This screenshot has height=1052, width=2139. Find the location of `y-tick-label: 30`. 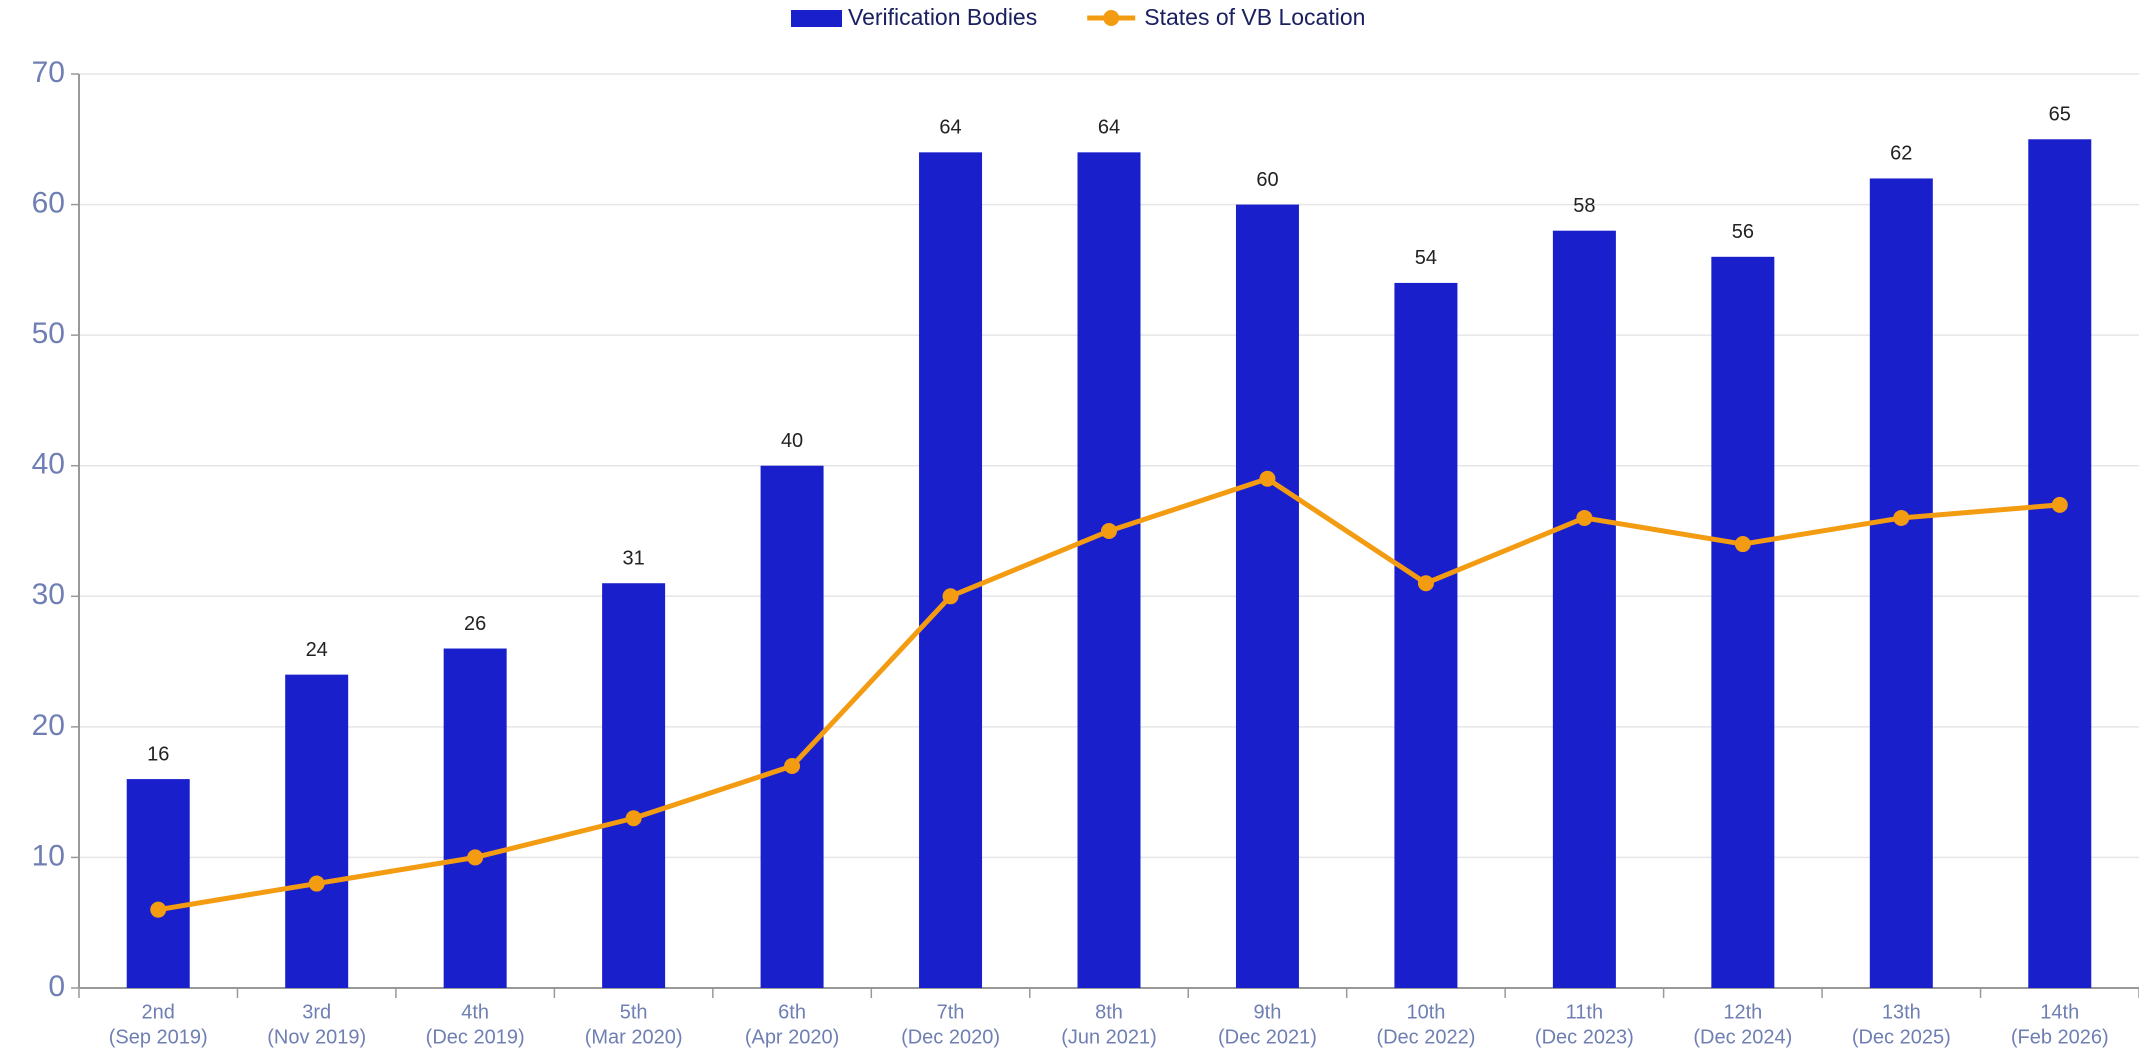

y-tick-label: 30 is located at coordinates (48, 594).